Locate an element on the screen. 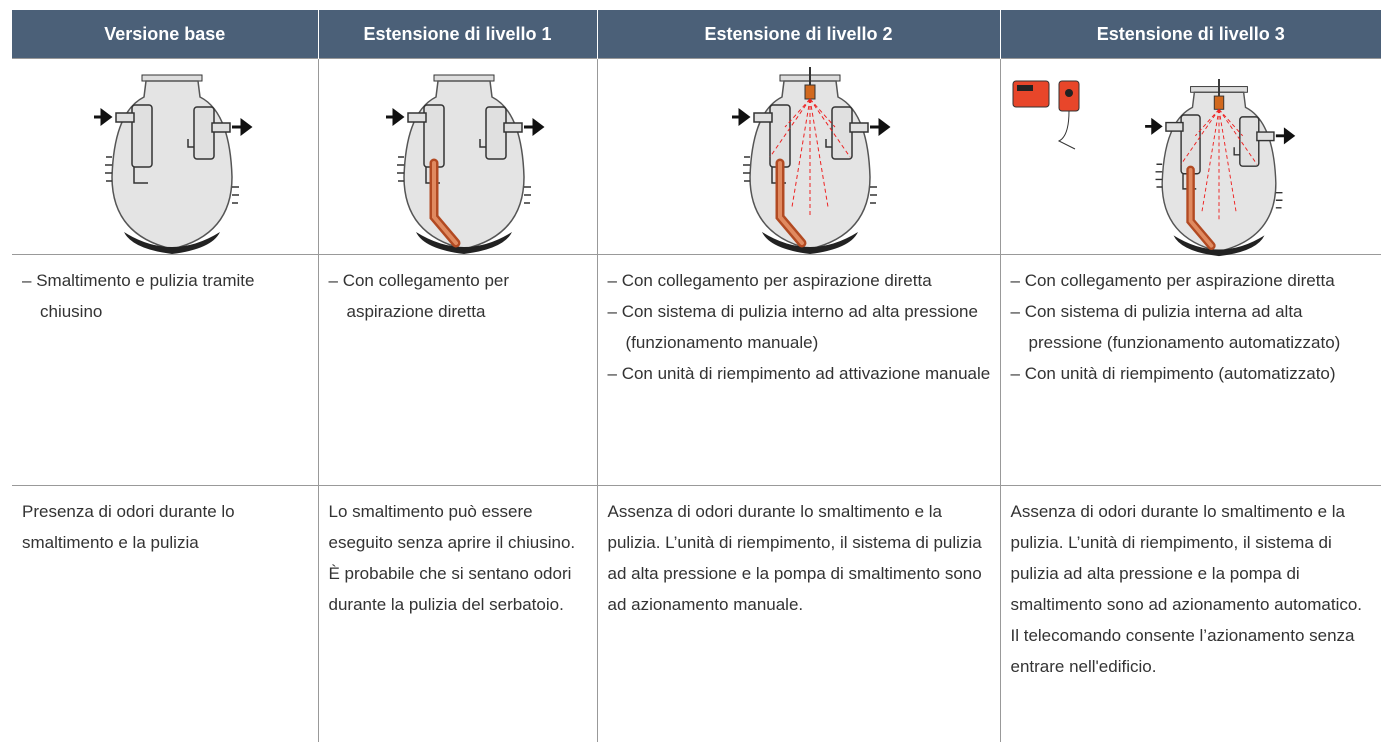  feature-item: Smaltimento e pulizia tramite chiusino is located at coordinates (167, 296).